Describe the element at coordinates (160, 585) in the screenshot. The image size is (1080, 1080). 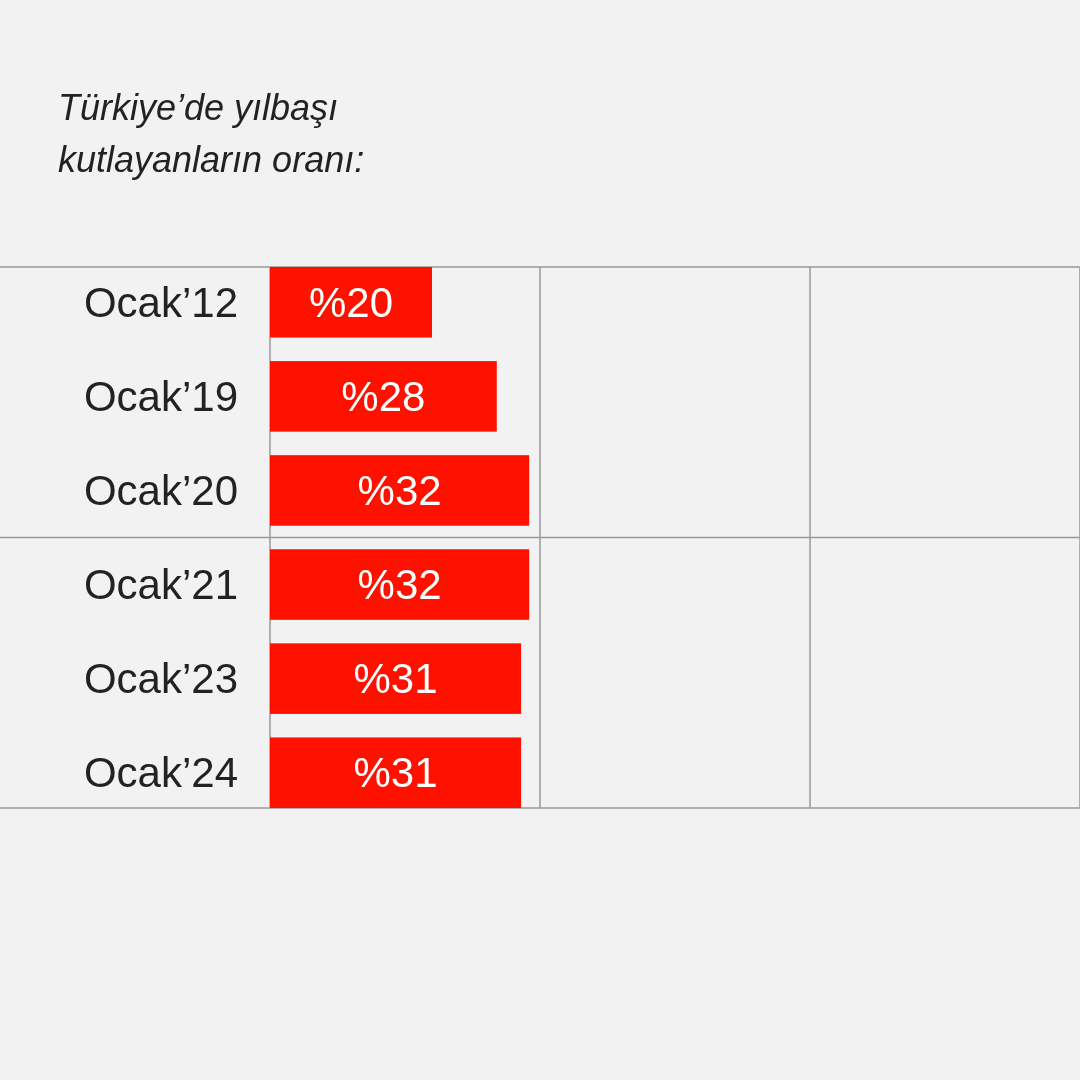
I see `y-tick-label: Ocak’21` at that location.